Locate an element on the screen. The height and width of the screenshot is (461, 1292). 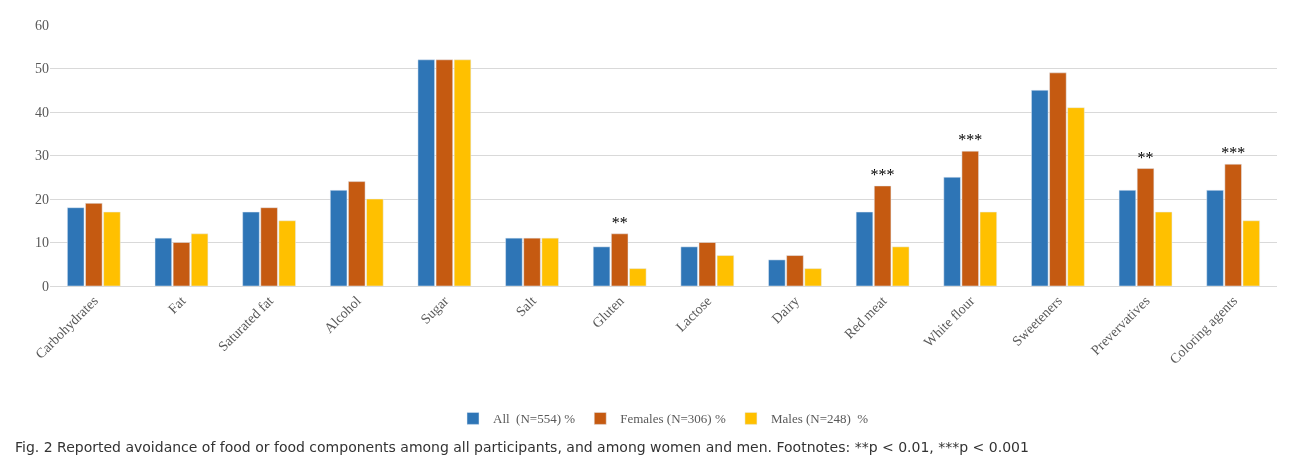
y-tick-label: 10 is located at coordinates (42, 243).